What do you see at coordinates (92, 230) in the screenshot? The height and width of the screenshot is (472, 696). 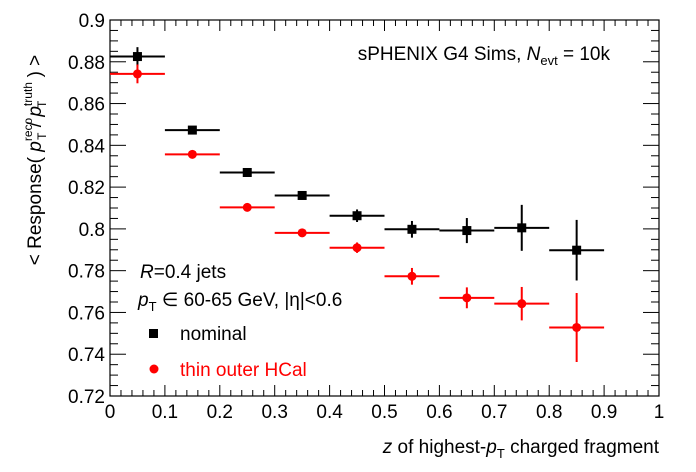 I see `y-tick-label: 0.8` at bounding box center [92, 230].